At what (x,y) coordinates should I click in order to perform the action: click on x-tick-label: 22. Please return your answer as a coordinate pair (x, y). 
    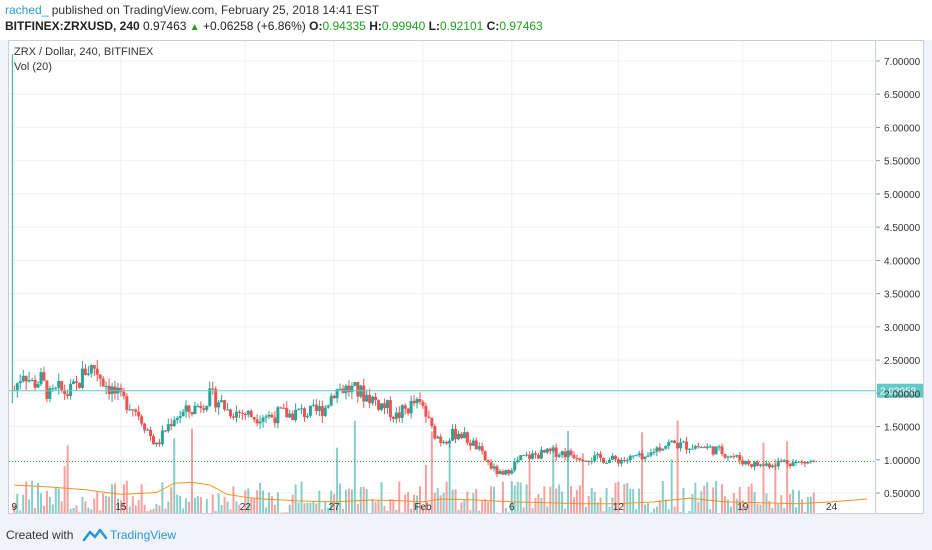
    Looking at the image, I should click on (246, 507).